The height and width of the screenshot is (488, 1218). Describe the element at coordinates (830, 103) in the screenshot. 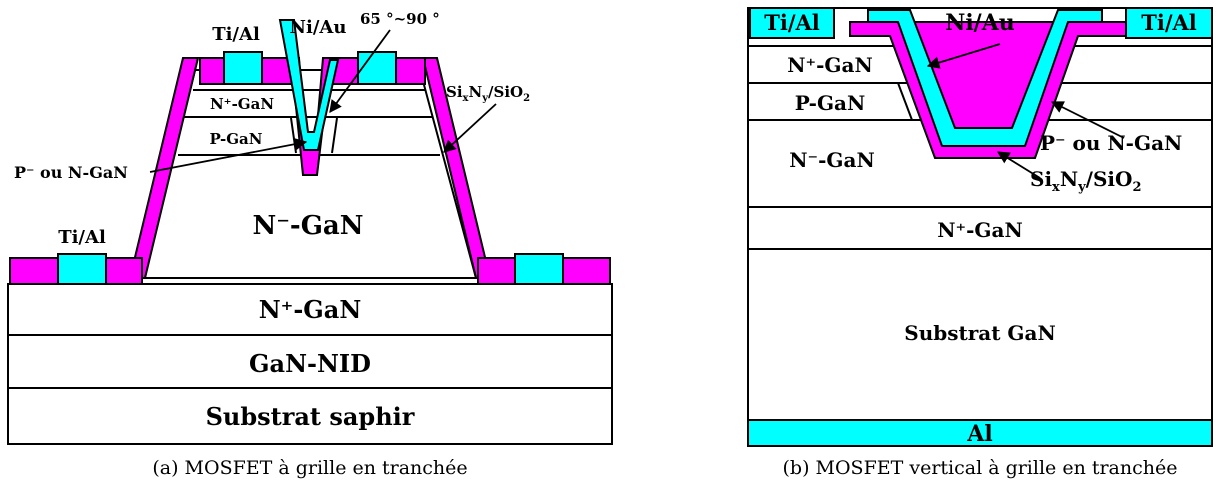

I see `label-p-gan-b: P-GaN` at that location.